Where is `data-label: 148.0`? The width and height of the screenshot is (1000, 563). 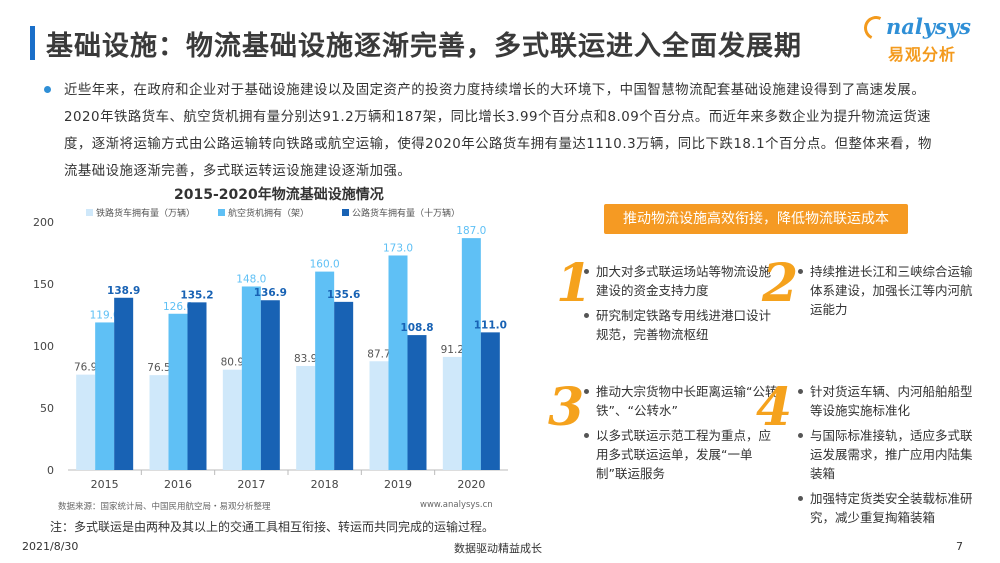
data-label: 148.0 is located at coordinates (251, 279).